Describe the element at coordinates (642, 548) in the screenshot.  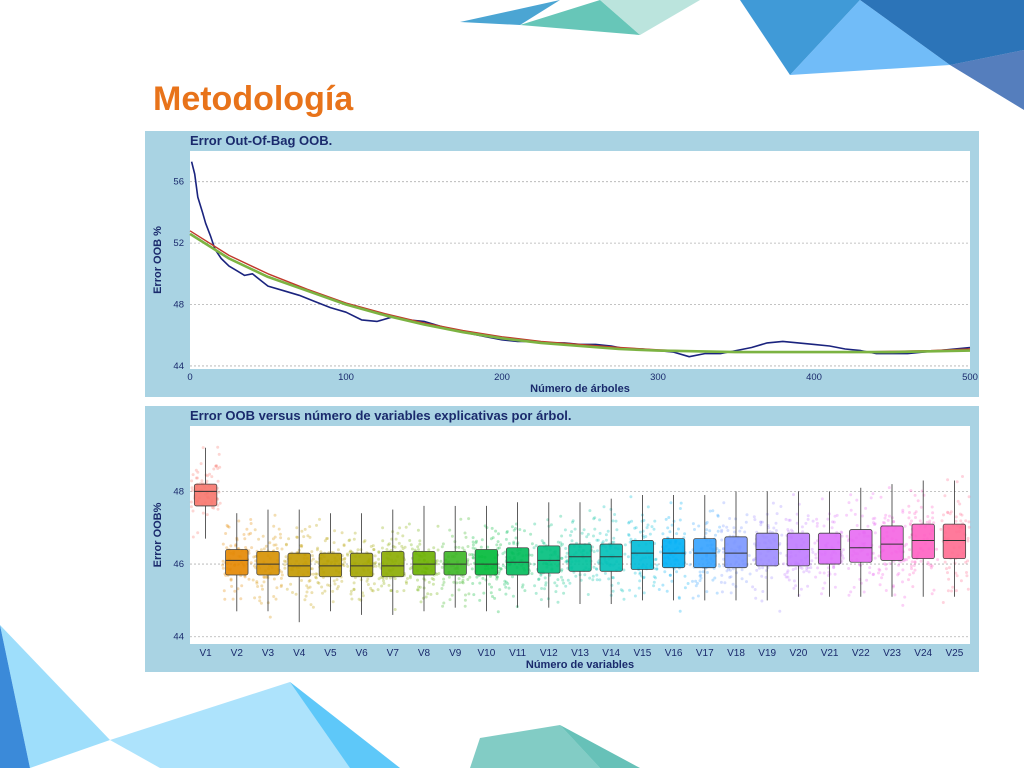
I see `box-group-v15` at that location.